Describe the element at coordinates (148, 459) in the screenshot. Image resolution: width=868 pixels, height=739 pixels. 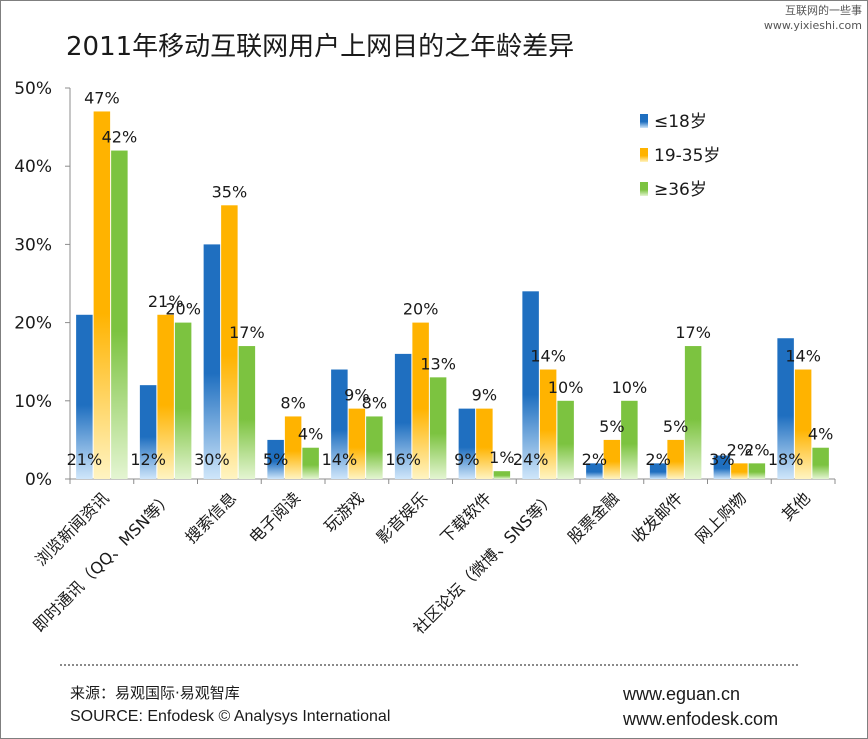
I see `data-label: 12%` at that location.